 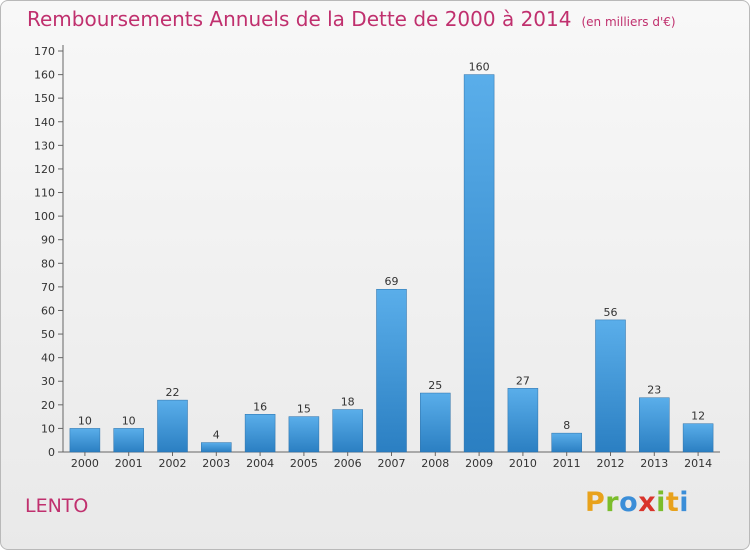 I want to click on bar-value-label: 25, so click(x=435, y=385).